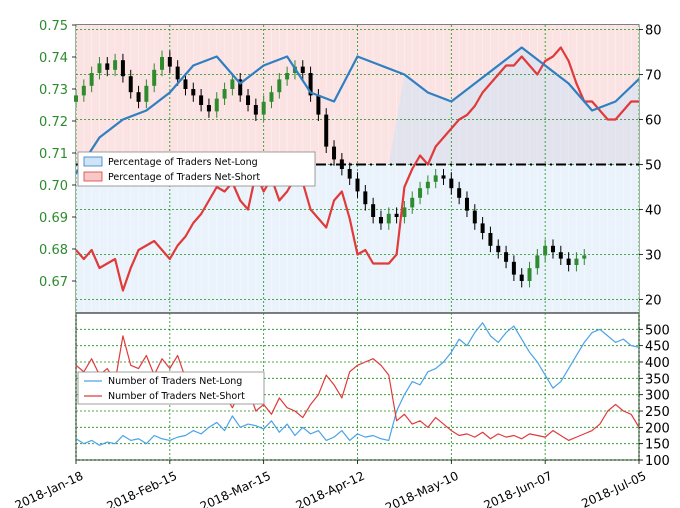  I want to click on right-tick-label-bottom: 100, so click(657, 461).